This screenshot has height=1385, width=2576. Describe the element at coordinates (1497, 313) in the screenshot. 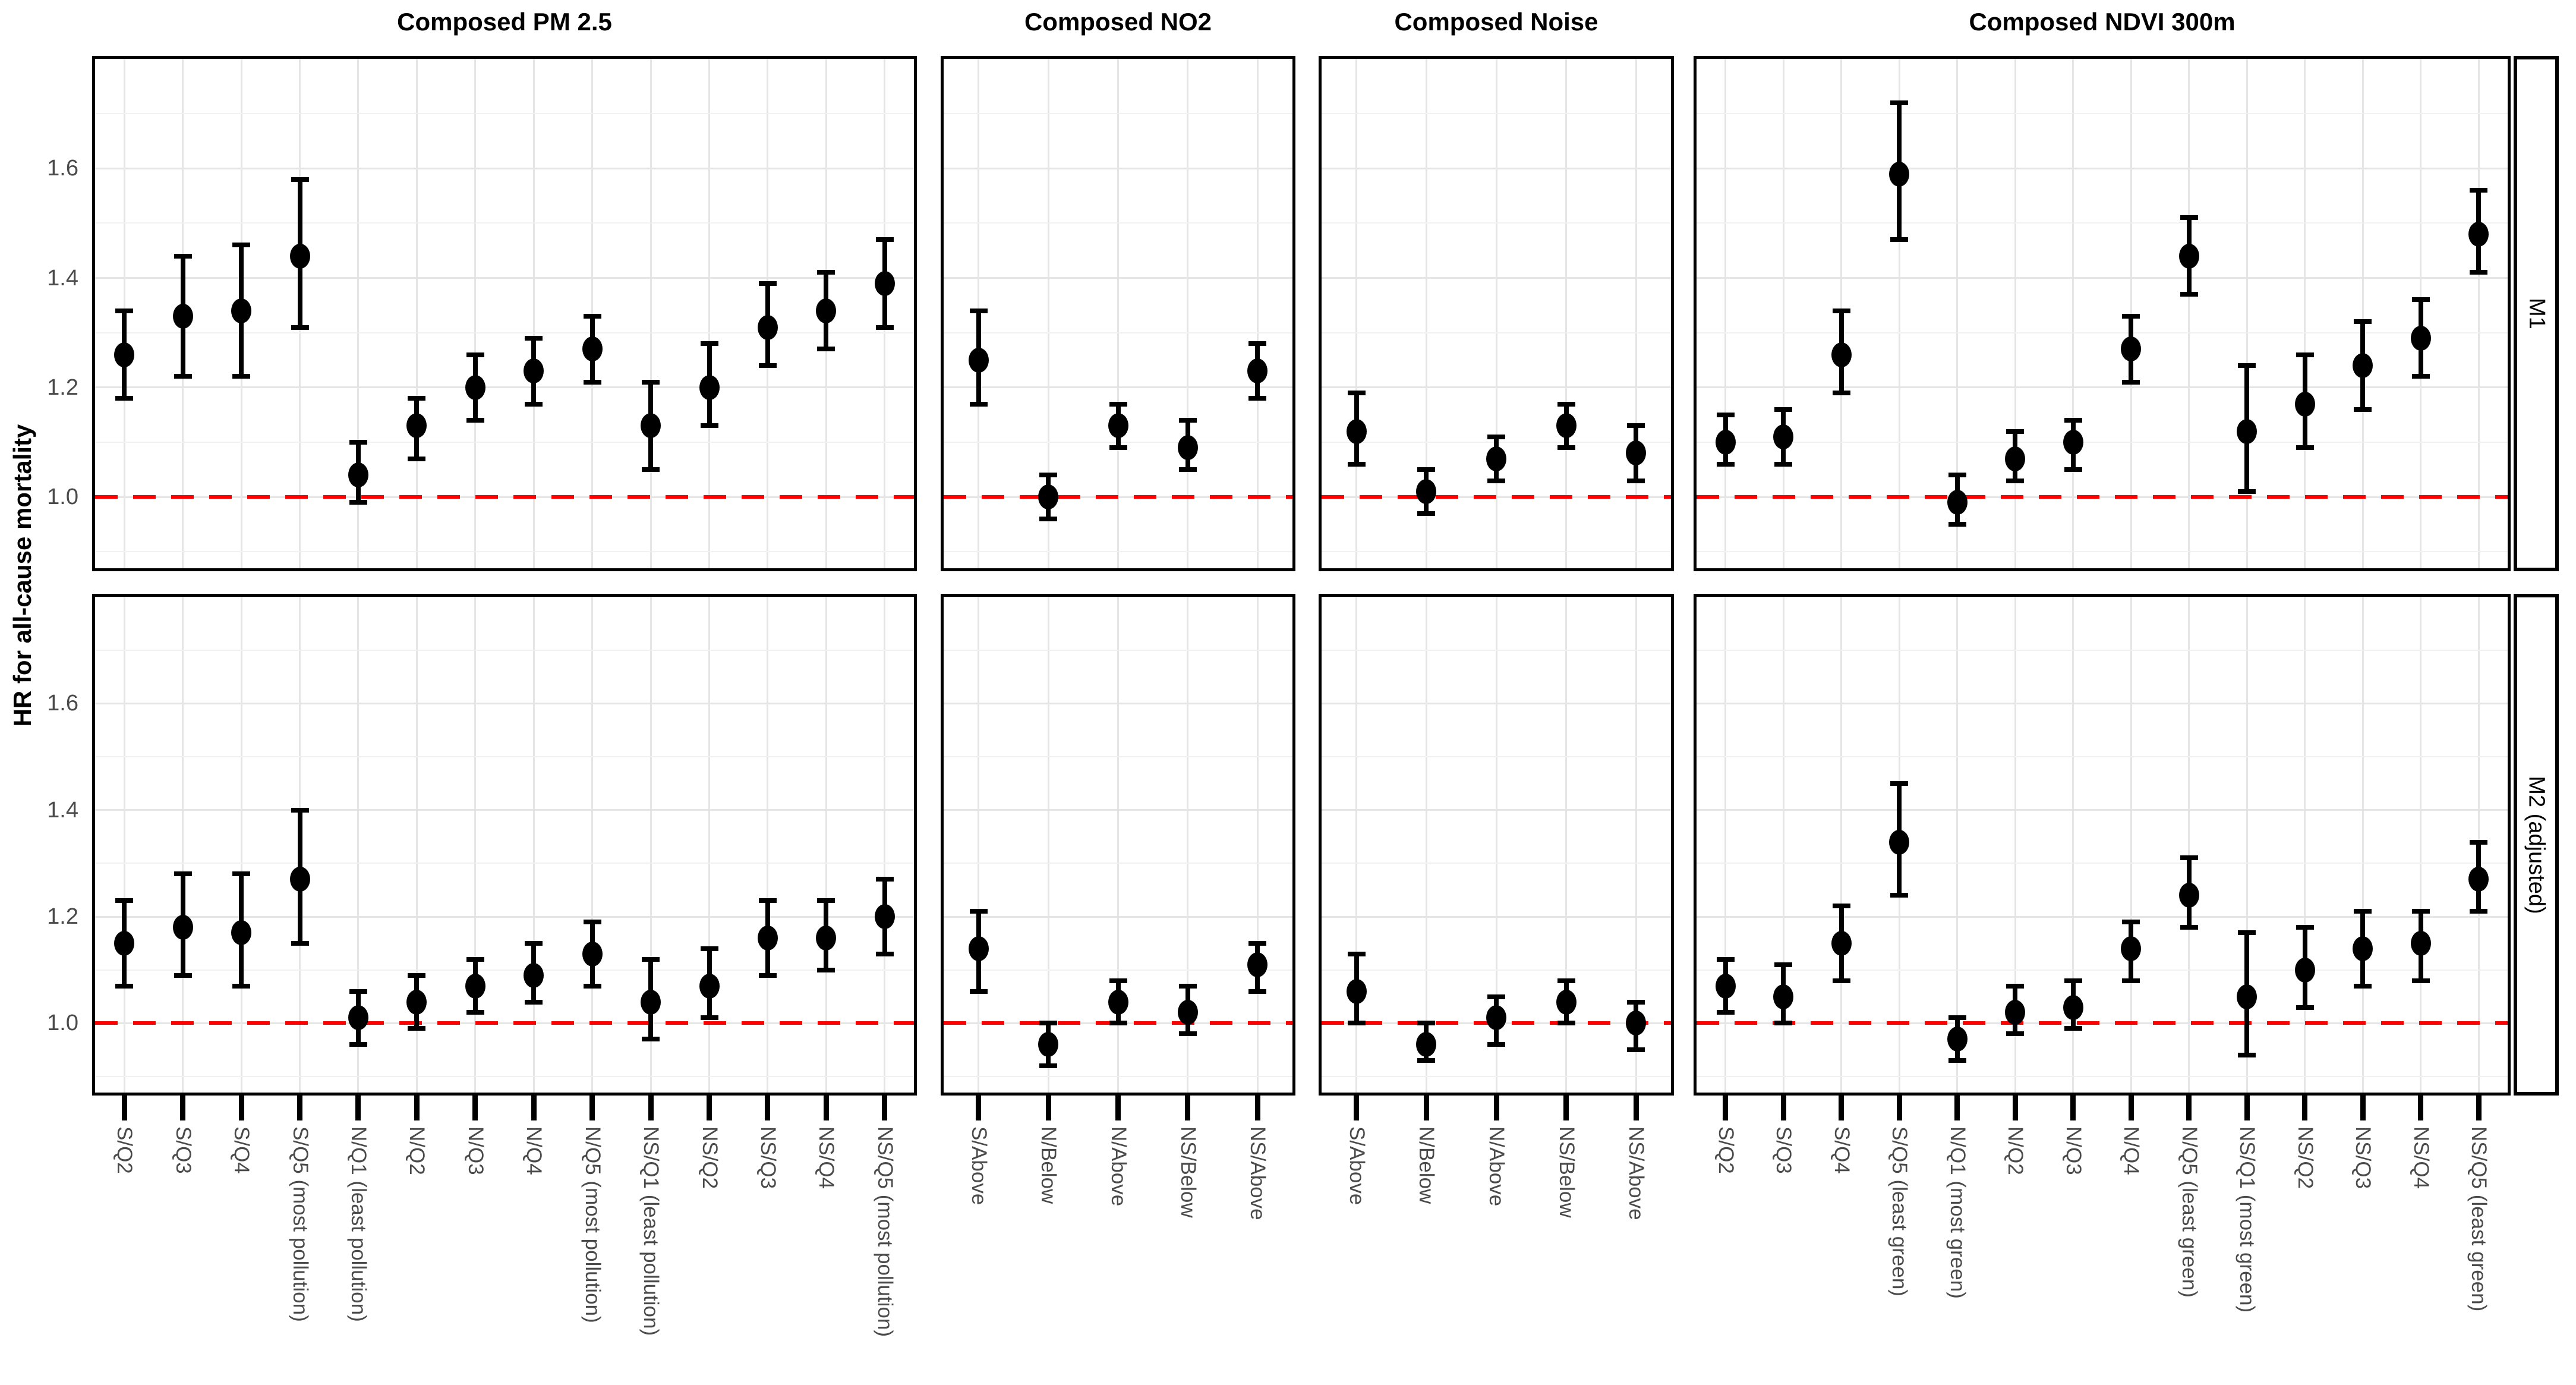

I see `panel-m1-noise` at that location.